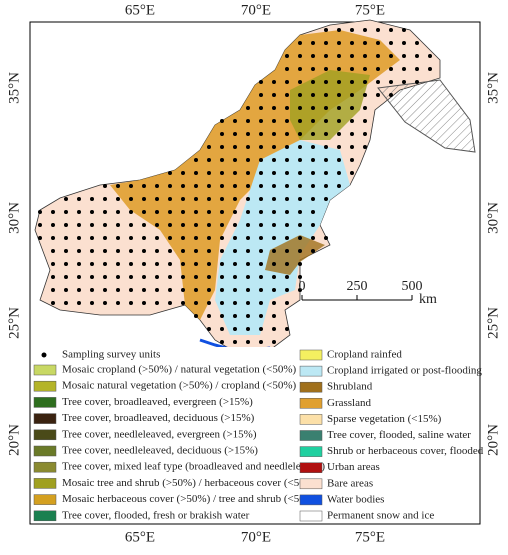  What do you see at coordinates (302, 286) in the screenshot?
I see `scale-label: 0` at bounding box center [302, 286].